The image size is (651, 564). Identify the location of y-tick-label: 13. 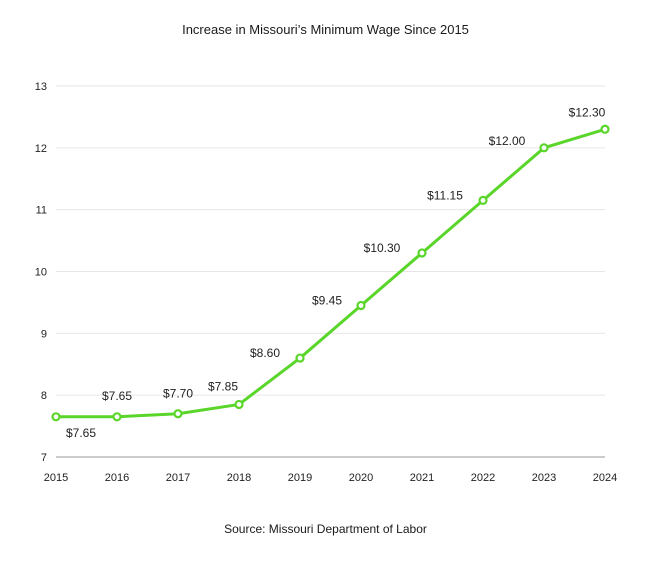
(41, 87).